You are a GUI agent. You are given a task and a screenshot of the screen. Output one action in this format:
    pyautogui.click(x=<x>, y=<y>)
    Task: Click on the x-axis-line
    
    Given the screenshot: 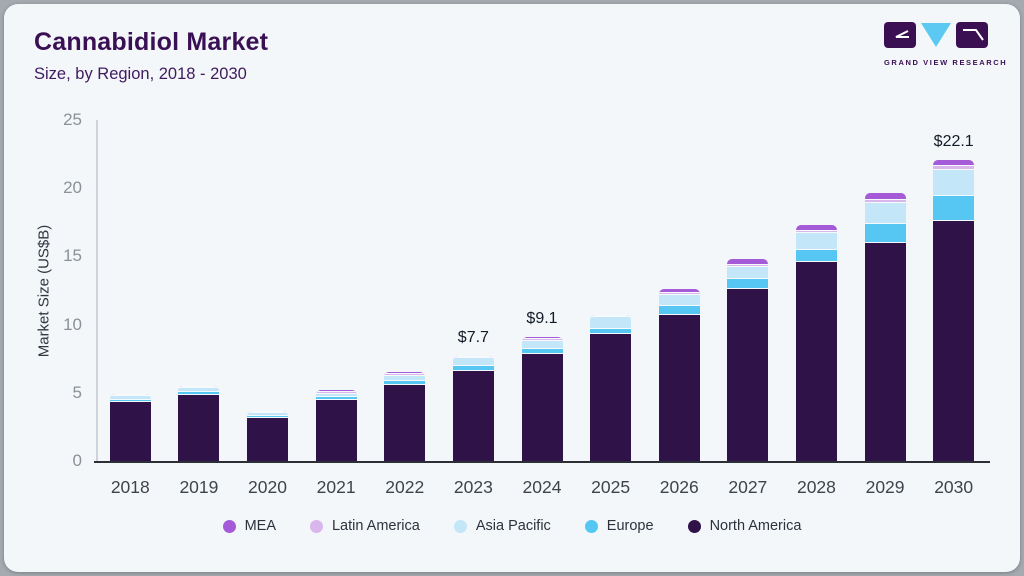 What is the action you would take?
    pyautogui.click(x=542, y=462)
    